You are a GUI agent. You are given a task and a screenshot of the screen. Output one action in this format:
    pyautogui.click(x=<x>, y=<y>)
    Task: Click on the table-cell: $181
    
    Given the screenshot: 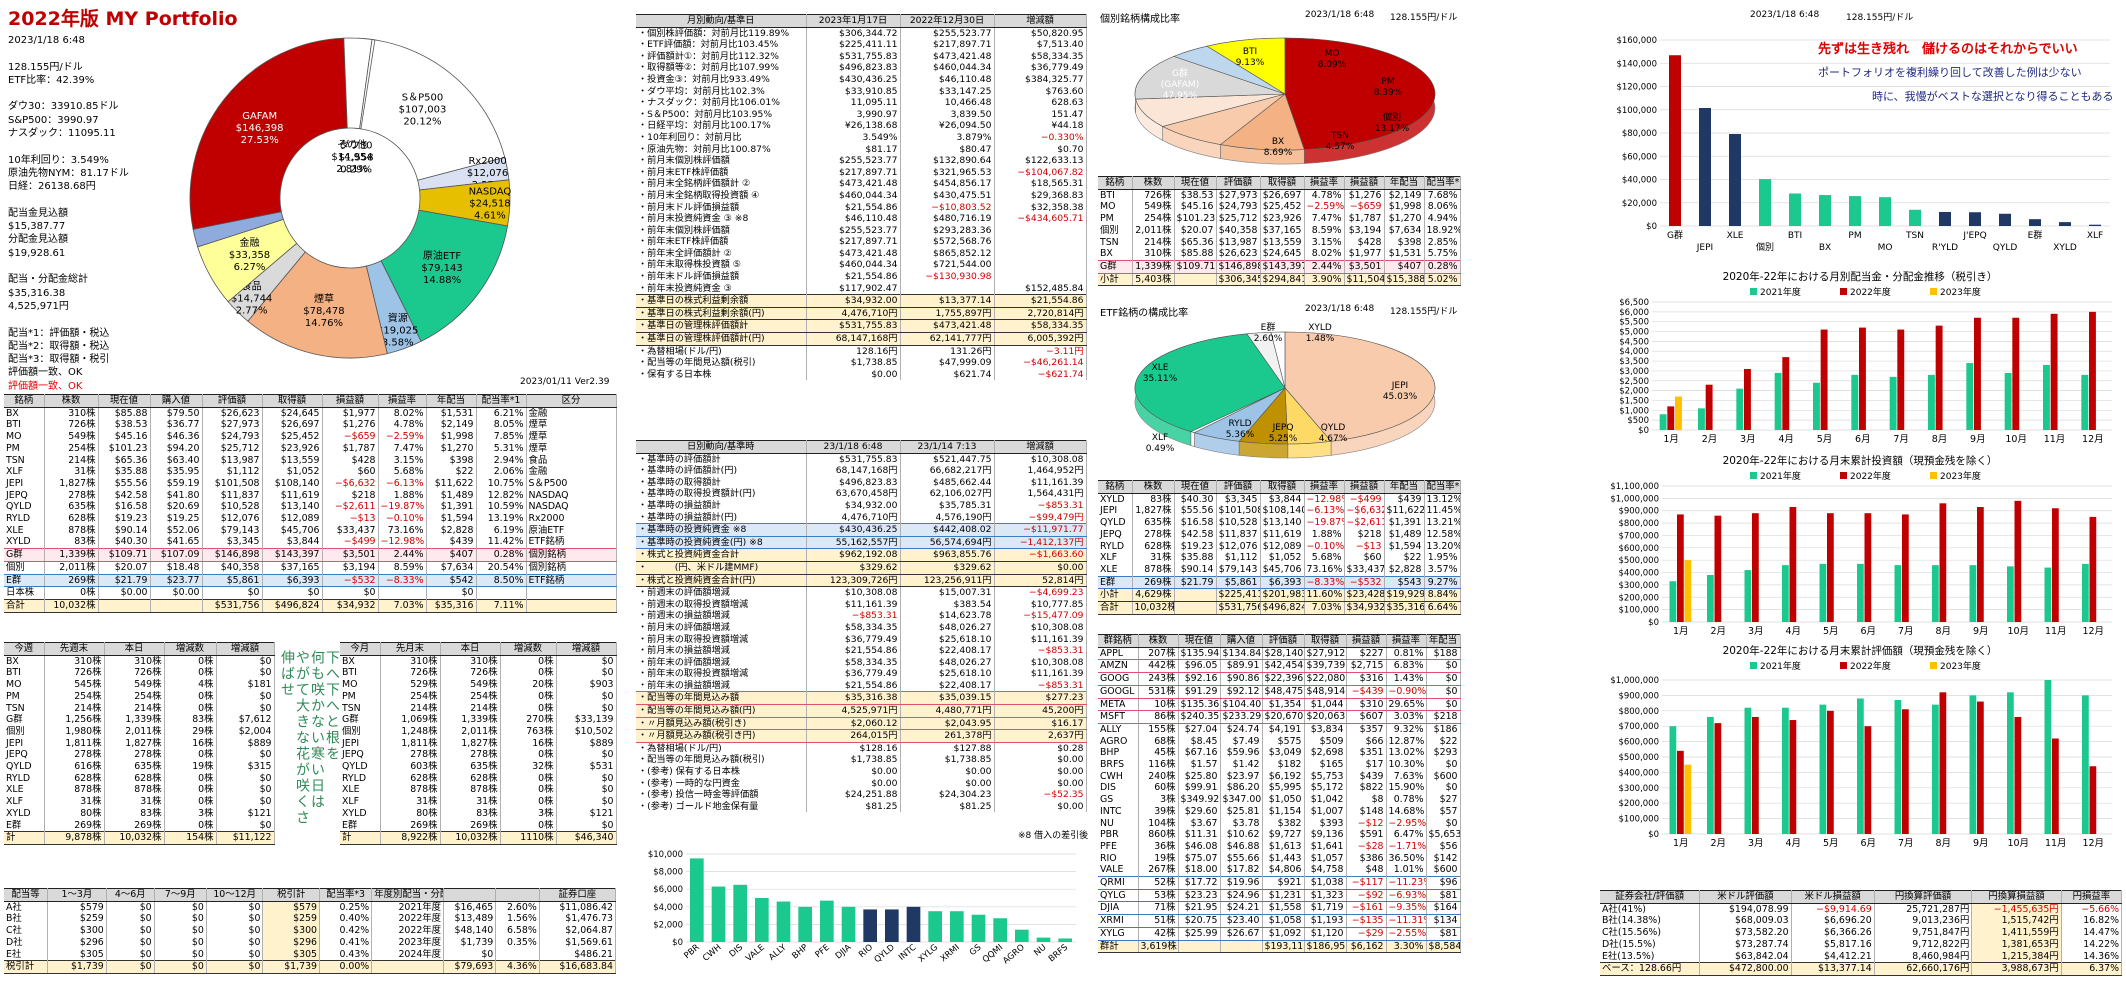 What is the action you would take?
    pyautogui.click(x=245, y=685)
    